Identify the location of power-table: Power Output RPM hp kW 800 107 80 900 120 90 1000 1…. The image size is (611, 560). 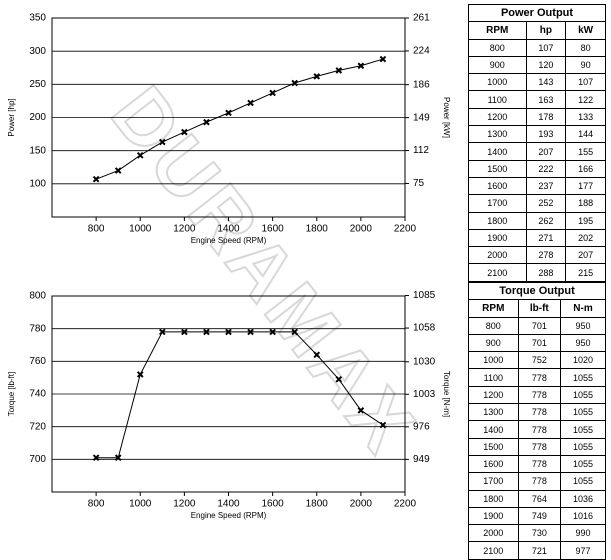
(537, 142).